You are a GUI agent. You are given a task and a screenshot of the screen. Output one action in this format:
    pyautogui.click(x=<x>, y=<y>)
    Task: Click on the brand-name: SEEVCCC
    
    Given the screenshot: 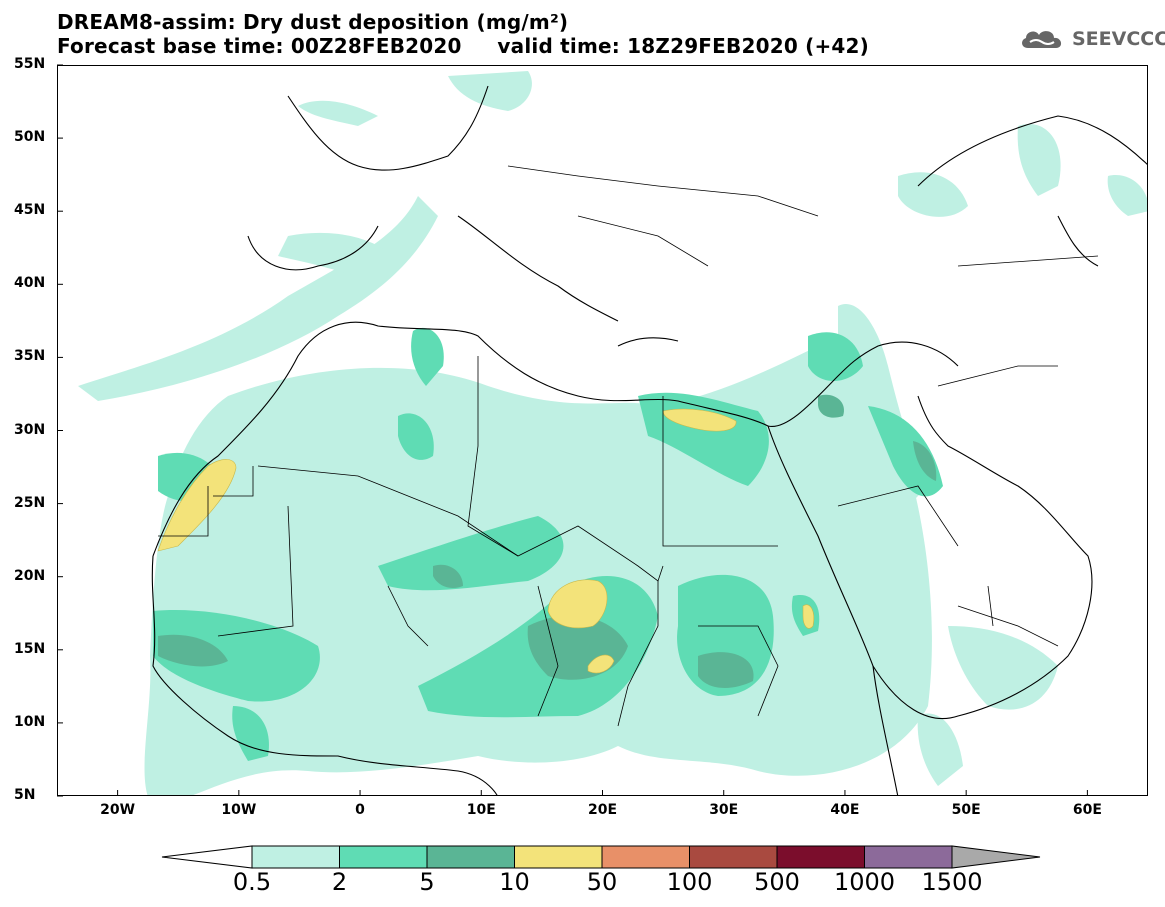 What is the action you would take?
    pyautogui.click(x=1118, y=39)
    